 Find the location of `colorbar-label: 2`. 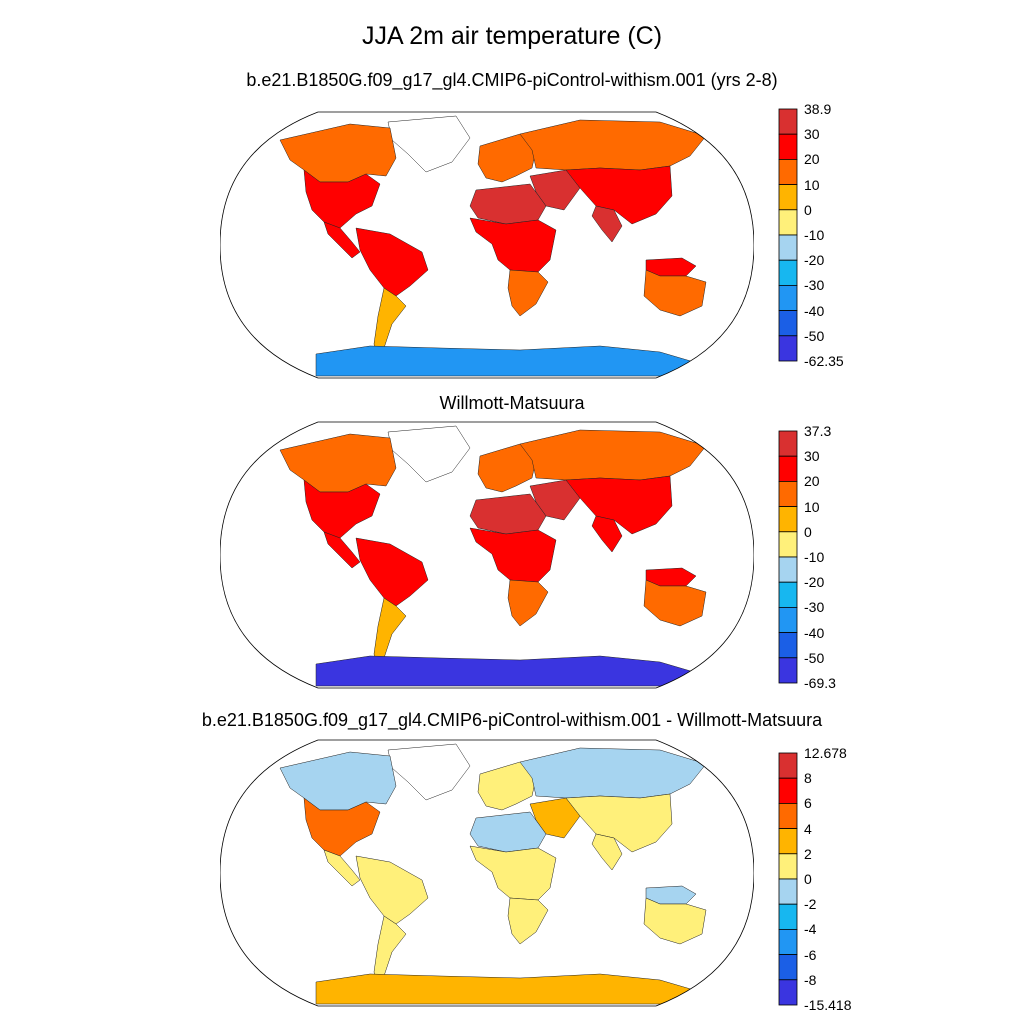

colorbar-label: 2 is located at coordinates (808, 853).